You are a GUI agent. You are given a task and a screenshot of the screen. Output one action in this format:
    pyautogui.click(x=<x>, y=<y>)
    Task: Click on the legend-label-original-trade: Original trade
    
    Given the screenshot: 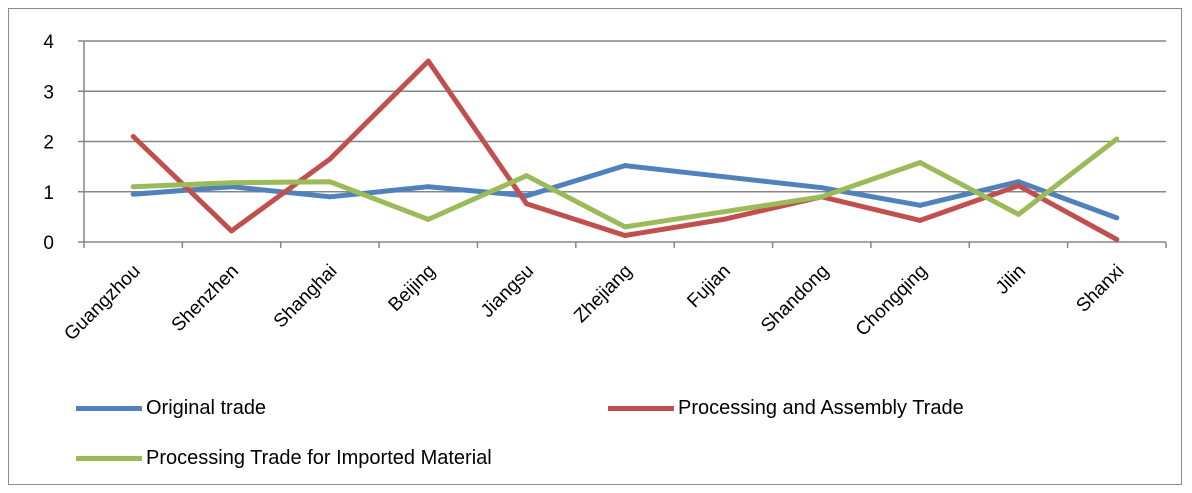 What is the action you would take?
    pyautogui.click(x=206, y=408)
    